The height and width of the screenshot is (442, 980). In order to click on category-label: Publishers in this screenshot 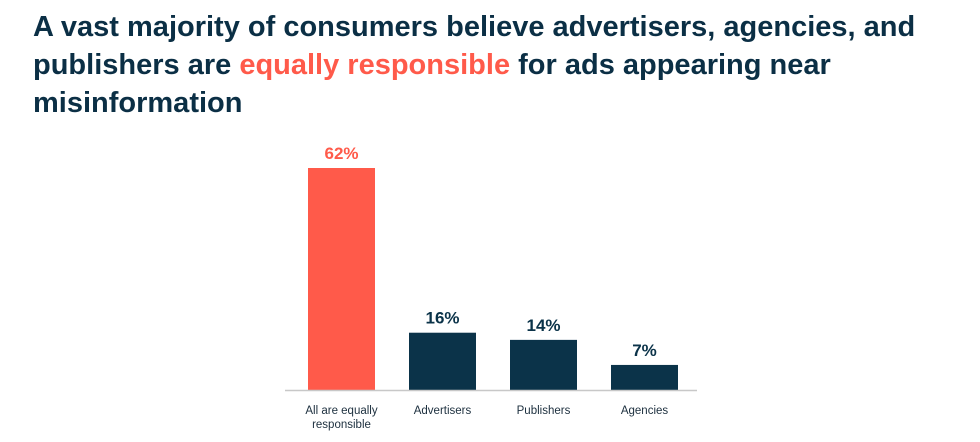, I will do `click(544, 411)`.